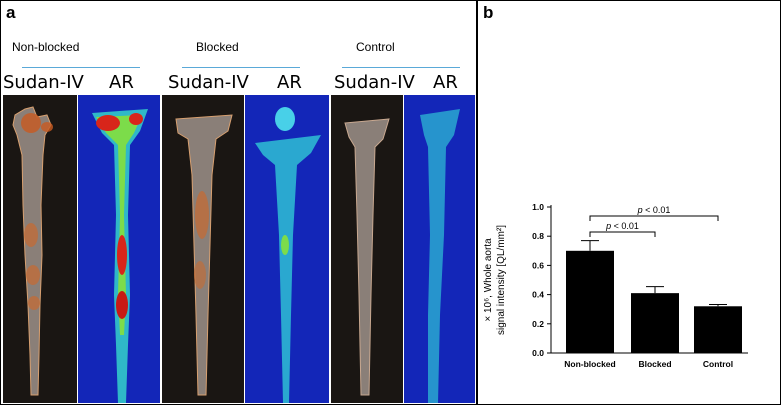  I want to click on group-label-control: Control, so click(375, 47).